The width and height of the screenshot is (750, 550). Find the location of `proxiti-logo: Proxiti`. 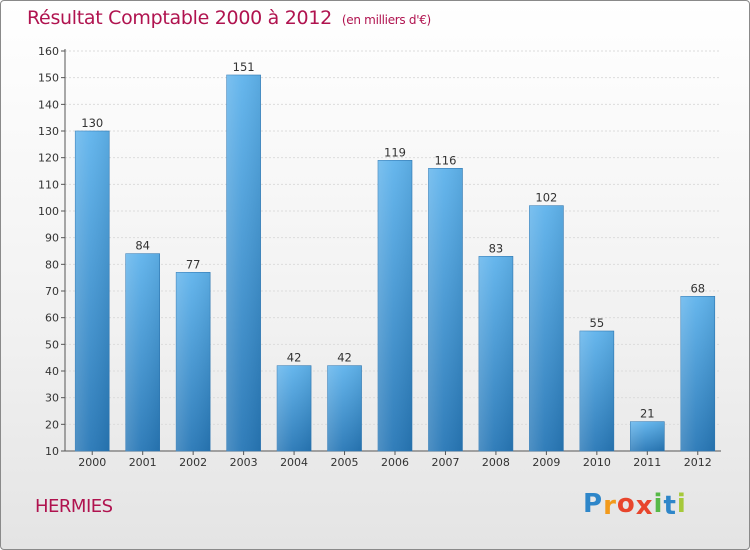

proxiti-logo: Proxiti is located at coordinates (635, 505).